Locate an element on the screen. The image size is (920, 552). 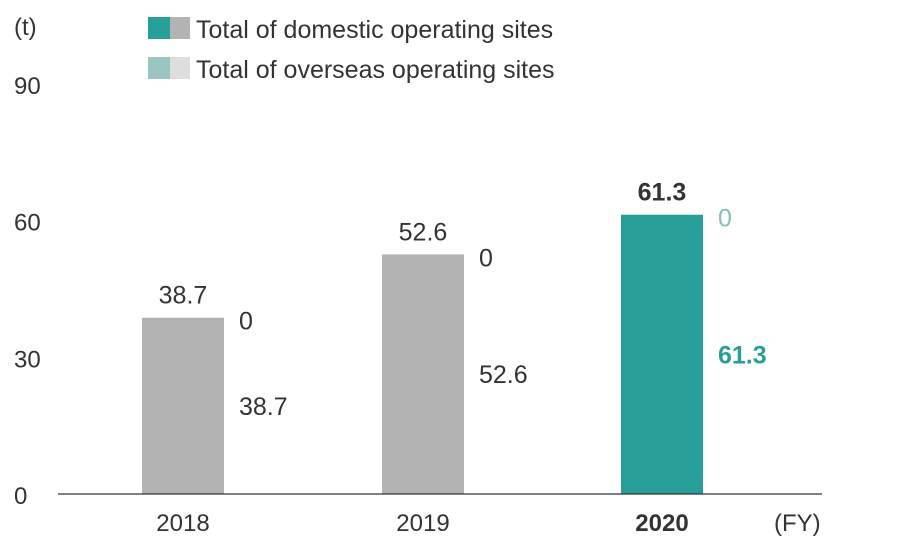
x-tick-label-2019: 2019 is located at coordinates (422, 523).